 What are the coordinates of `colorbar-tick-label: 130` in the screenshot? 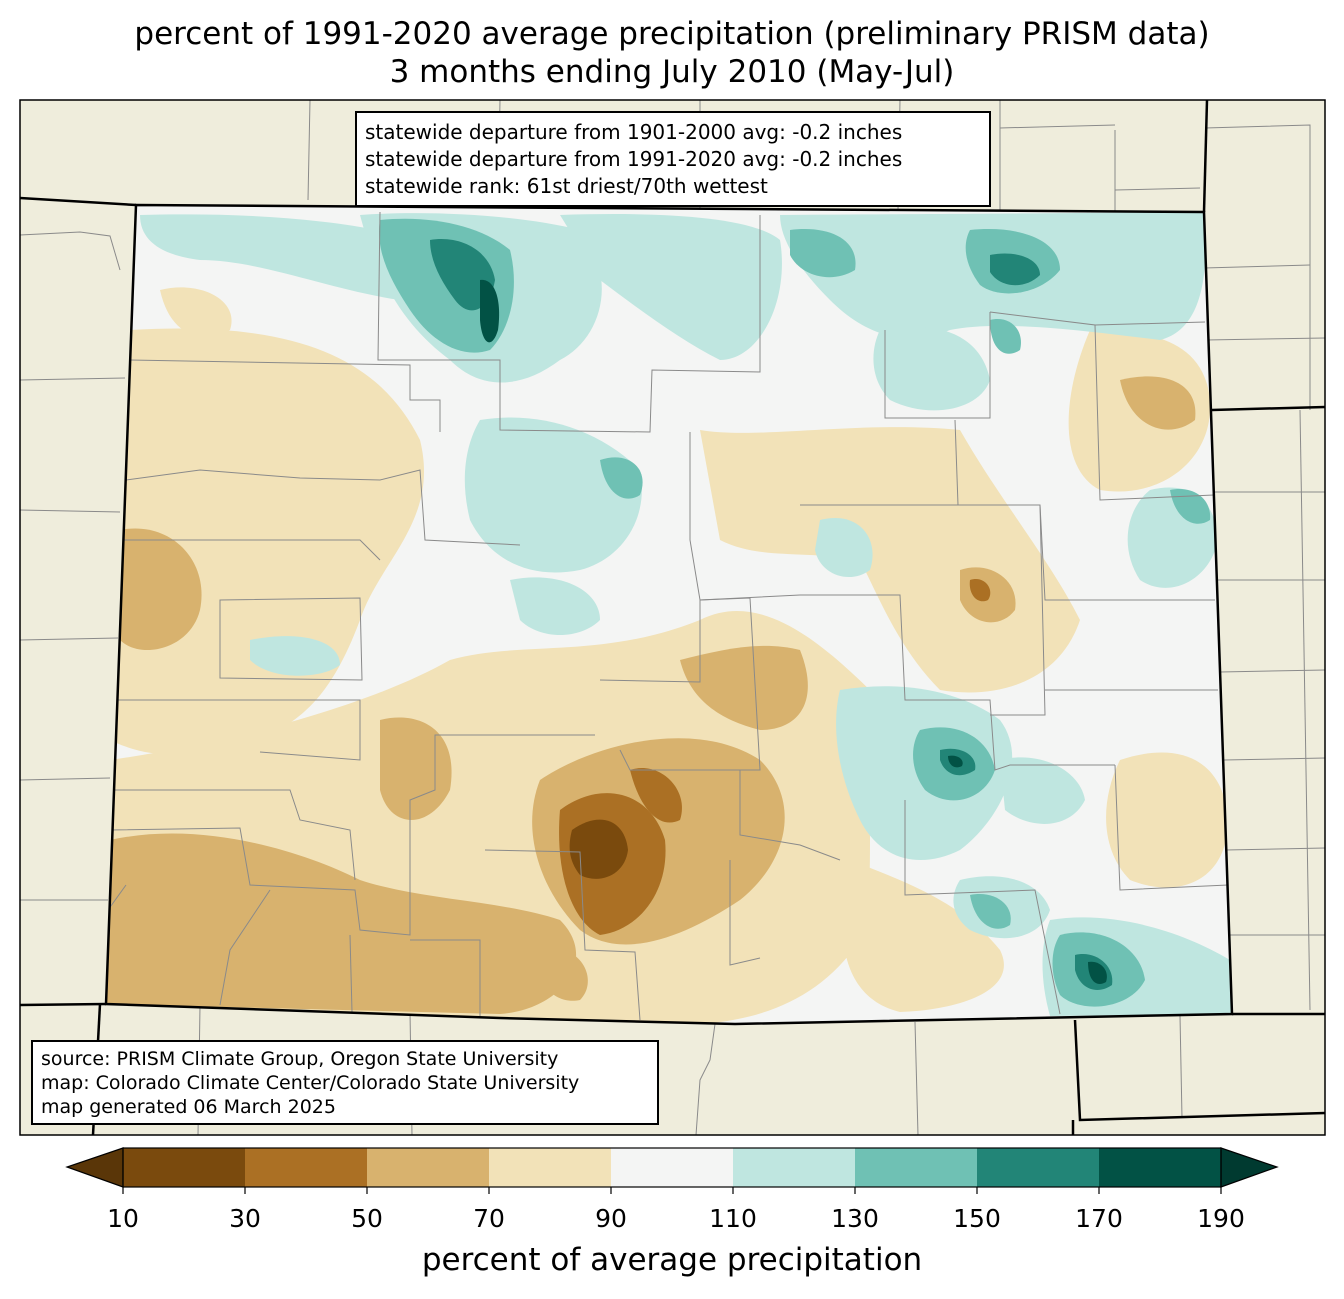 It's located at (855, 1218).